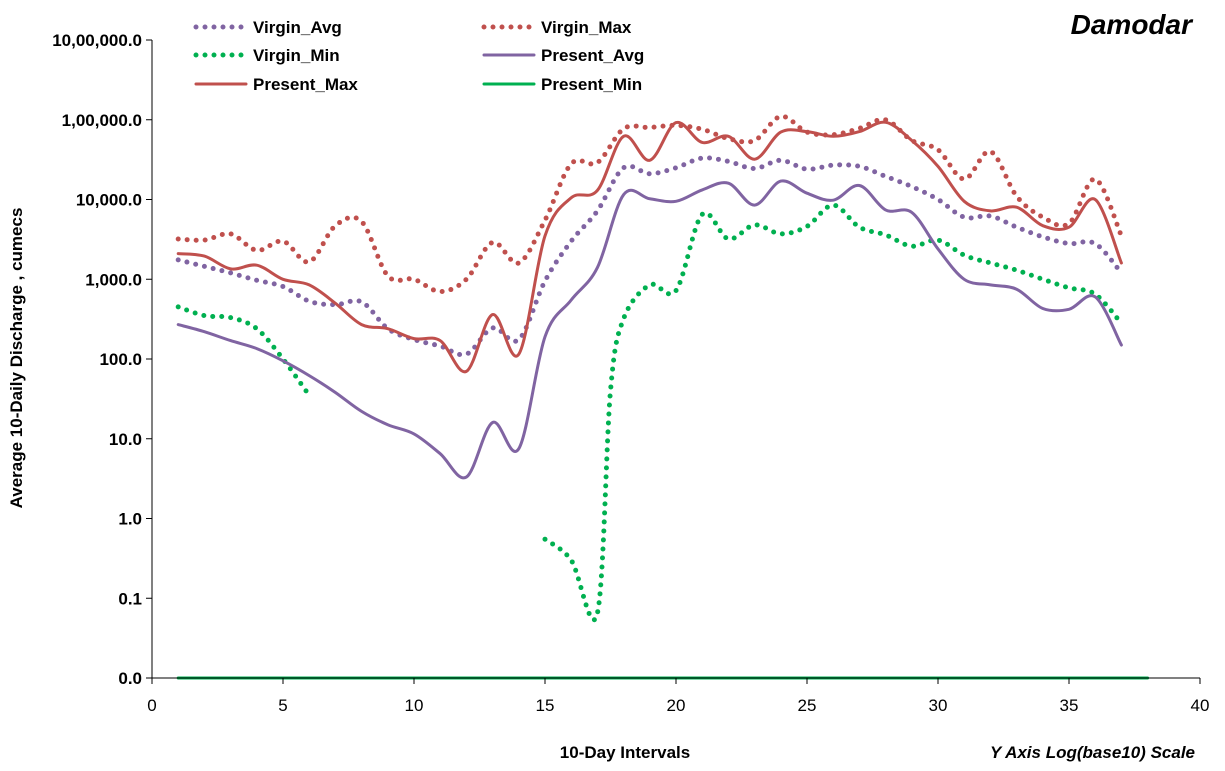  I want to click on legend-item-virgin-min: Virgin_Min, so click(266, 55).